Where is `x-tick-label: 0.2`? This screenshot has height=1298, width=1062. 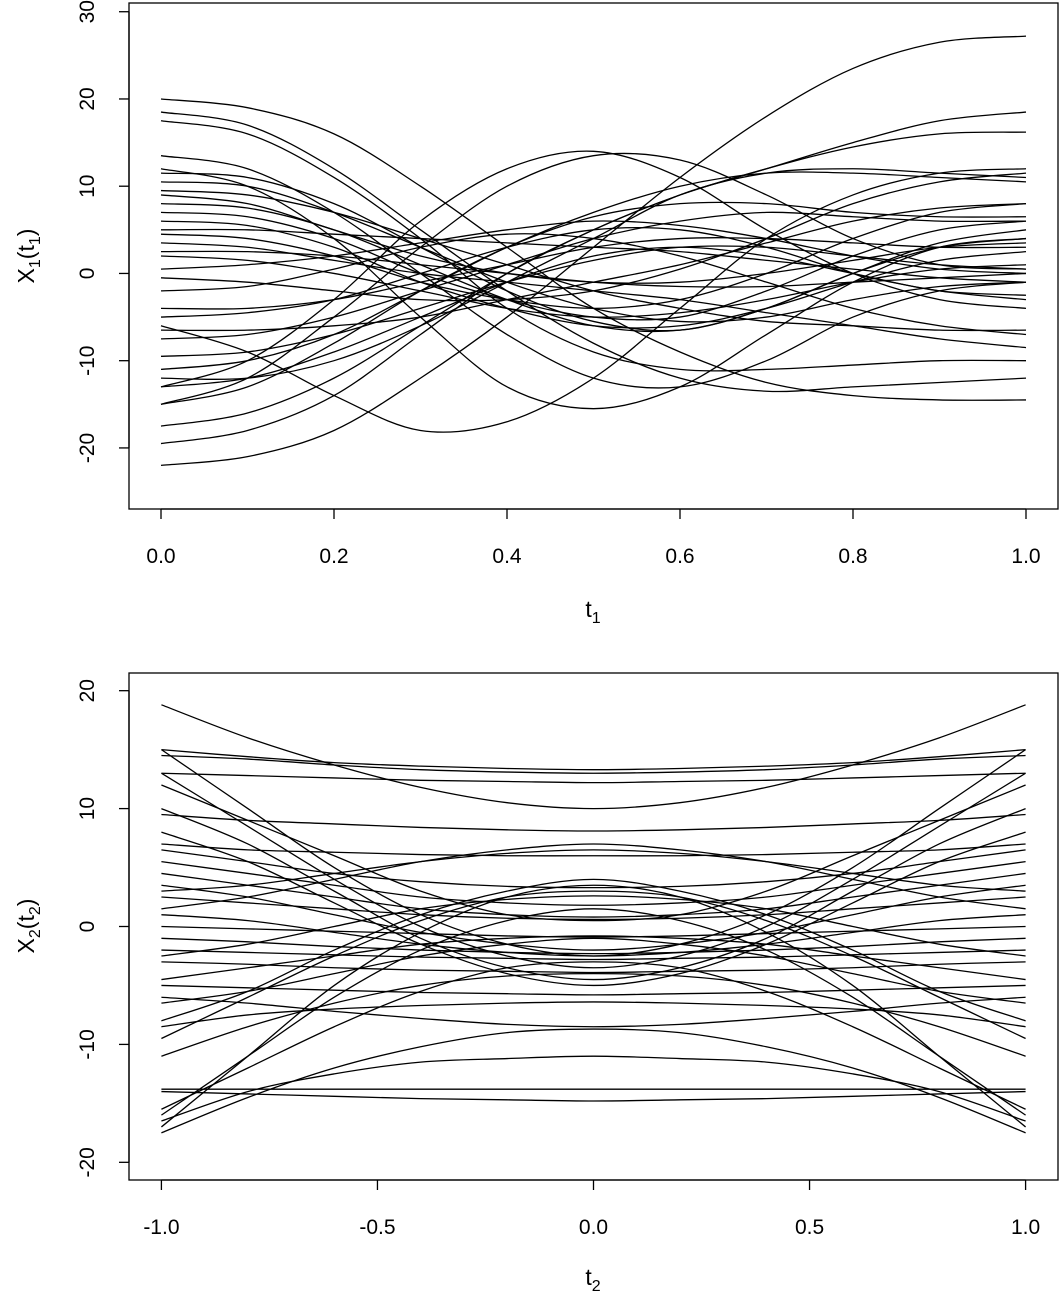 x-tick-label: 0.2 is located at coordinates (333, 556).